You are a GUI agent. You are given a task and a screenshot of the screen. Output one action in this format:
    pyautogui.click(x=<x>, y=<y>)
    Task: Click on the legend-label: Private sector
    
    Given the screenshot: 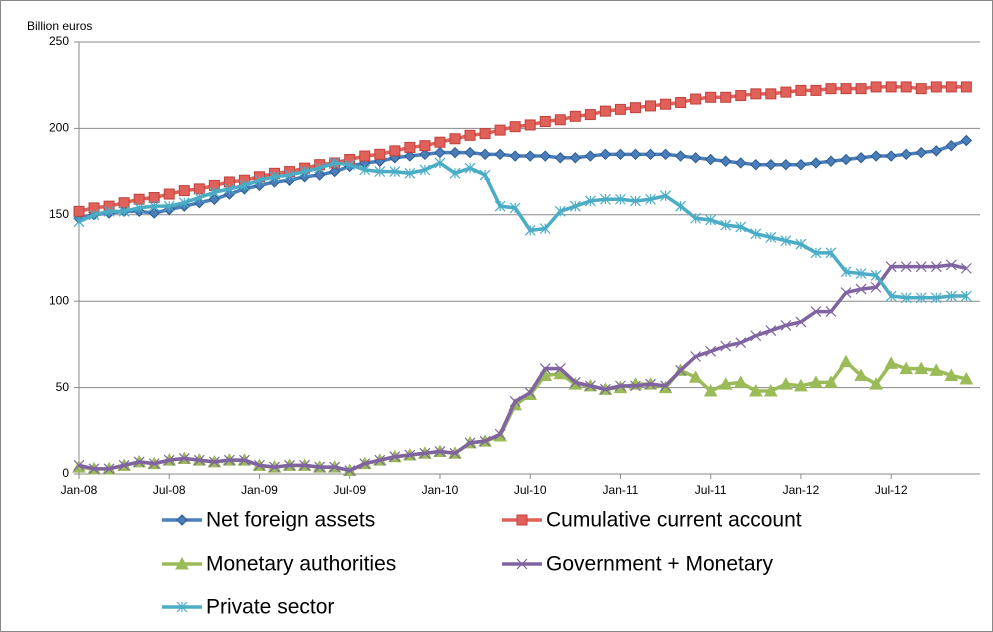 What is the action you would take?
    pyautogui.click(x=270, y=607)
    